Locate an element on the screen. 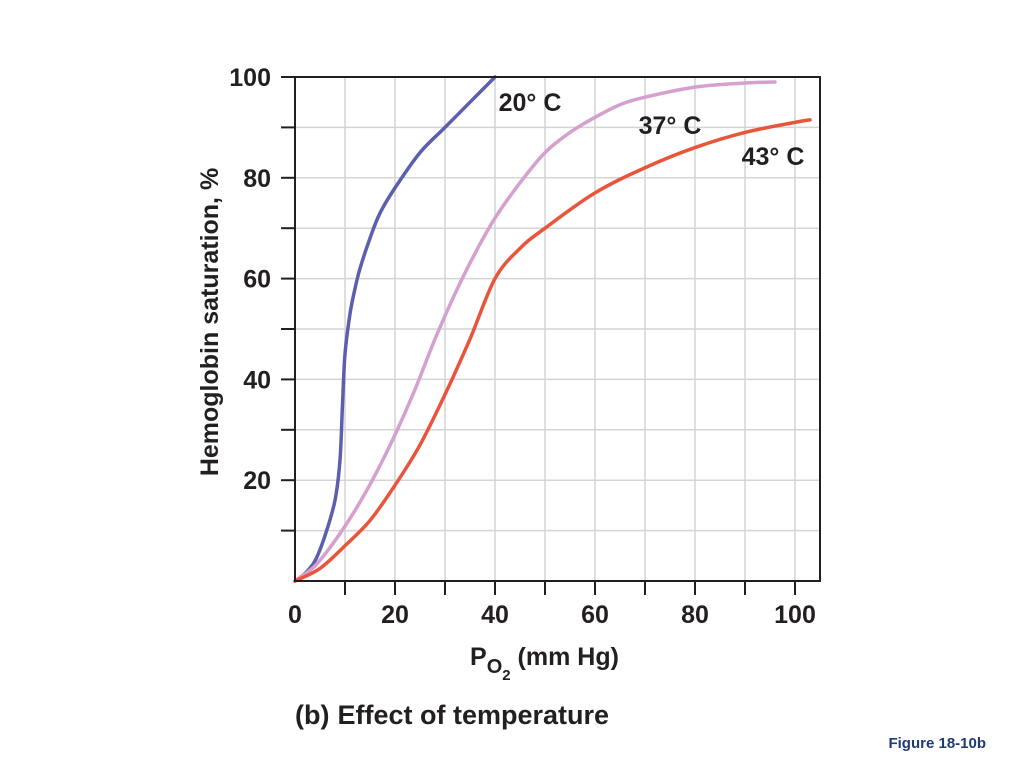  series-line is located at coordinates (395, 329).